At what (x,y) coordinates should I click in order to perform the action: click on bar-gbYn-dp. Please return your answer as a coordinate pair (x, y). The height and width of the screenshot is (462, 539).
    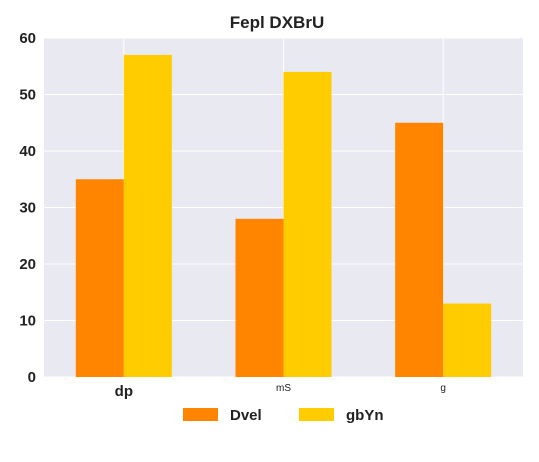
    Looking at the image, I should click on (147, 215).